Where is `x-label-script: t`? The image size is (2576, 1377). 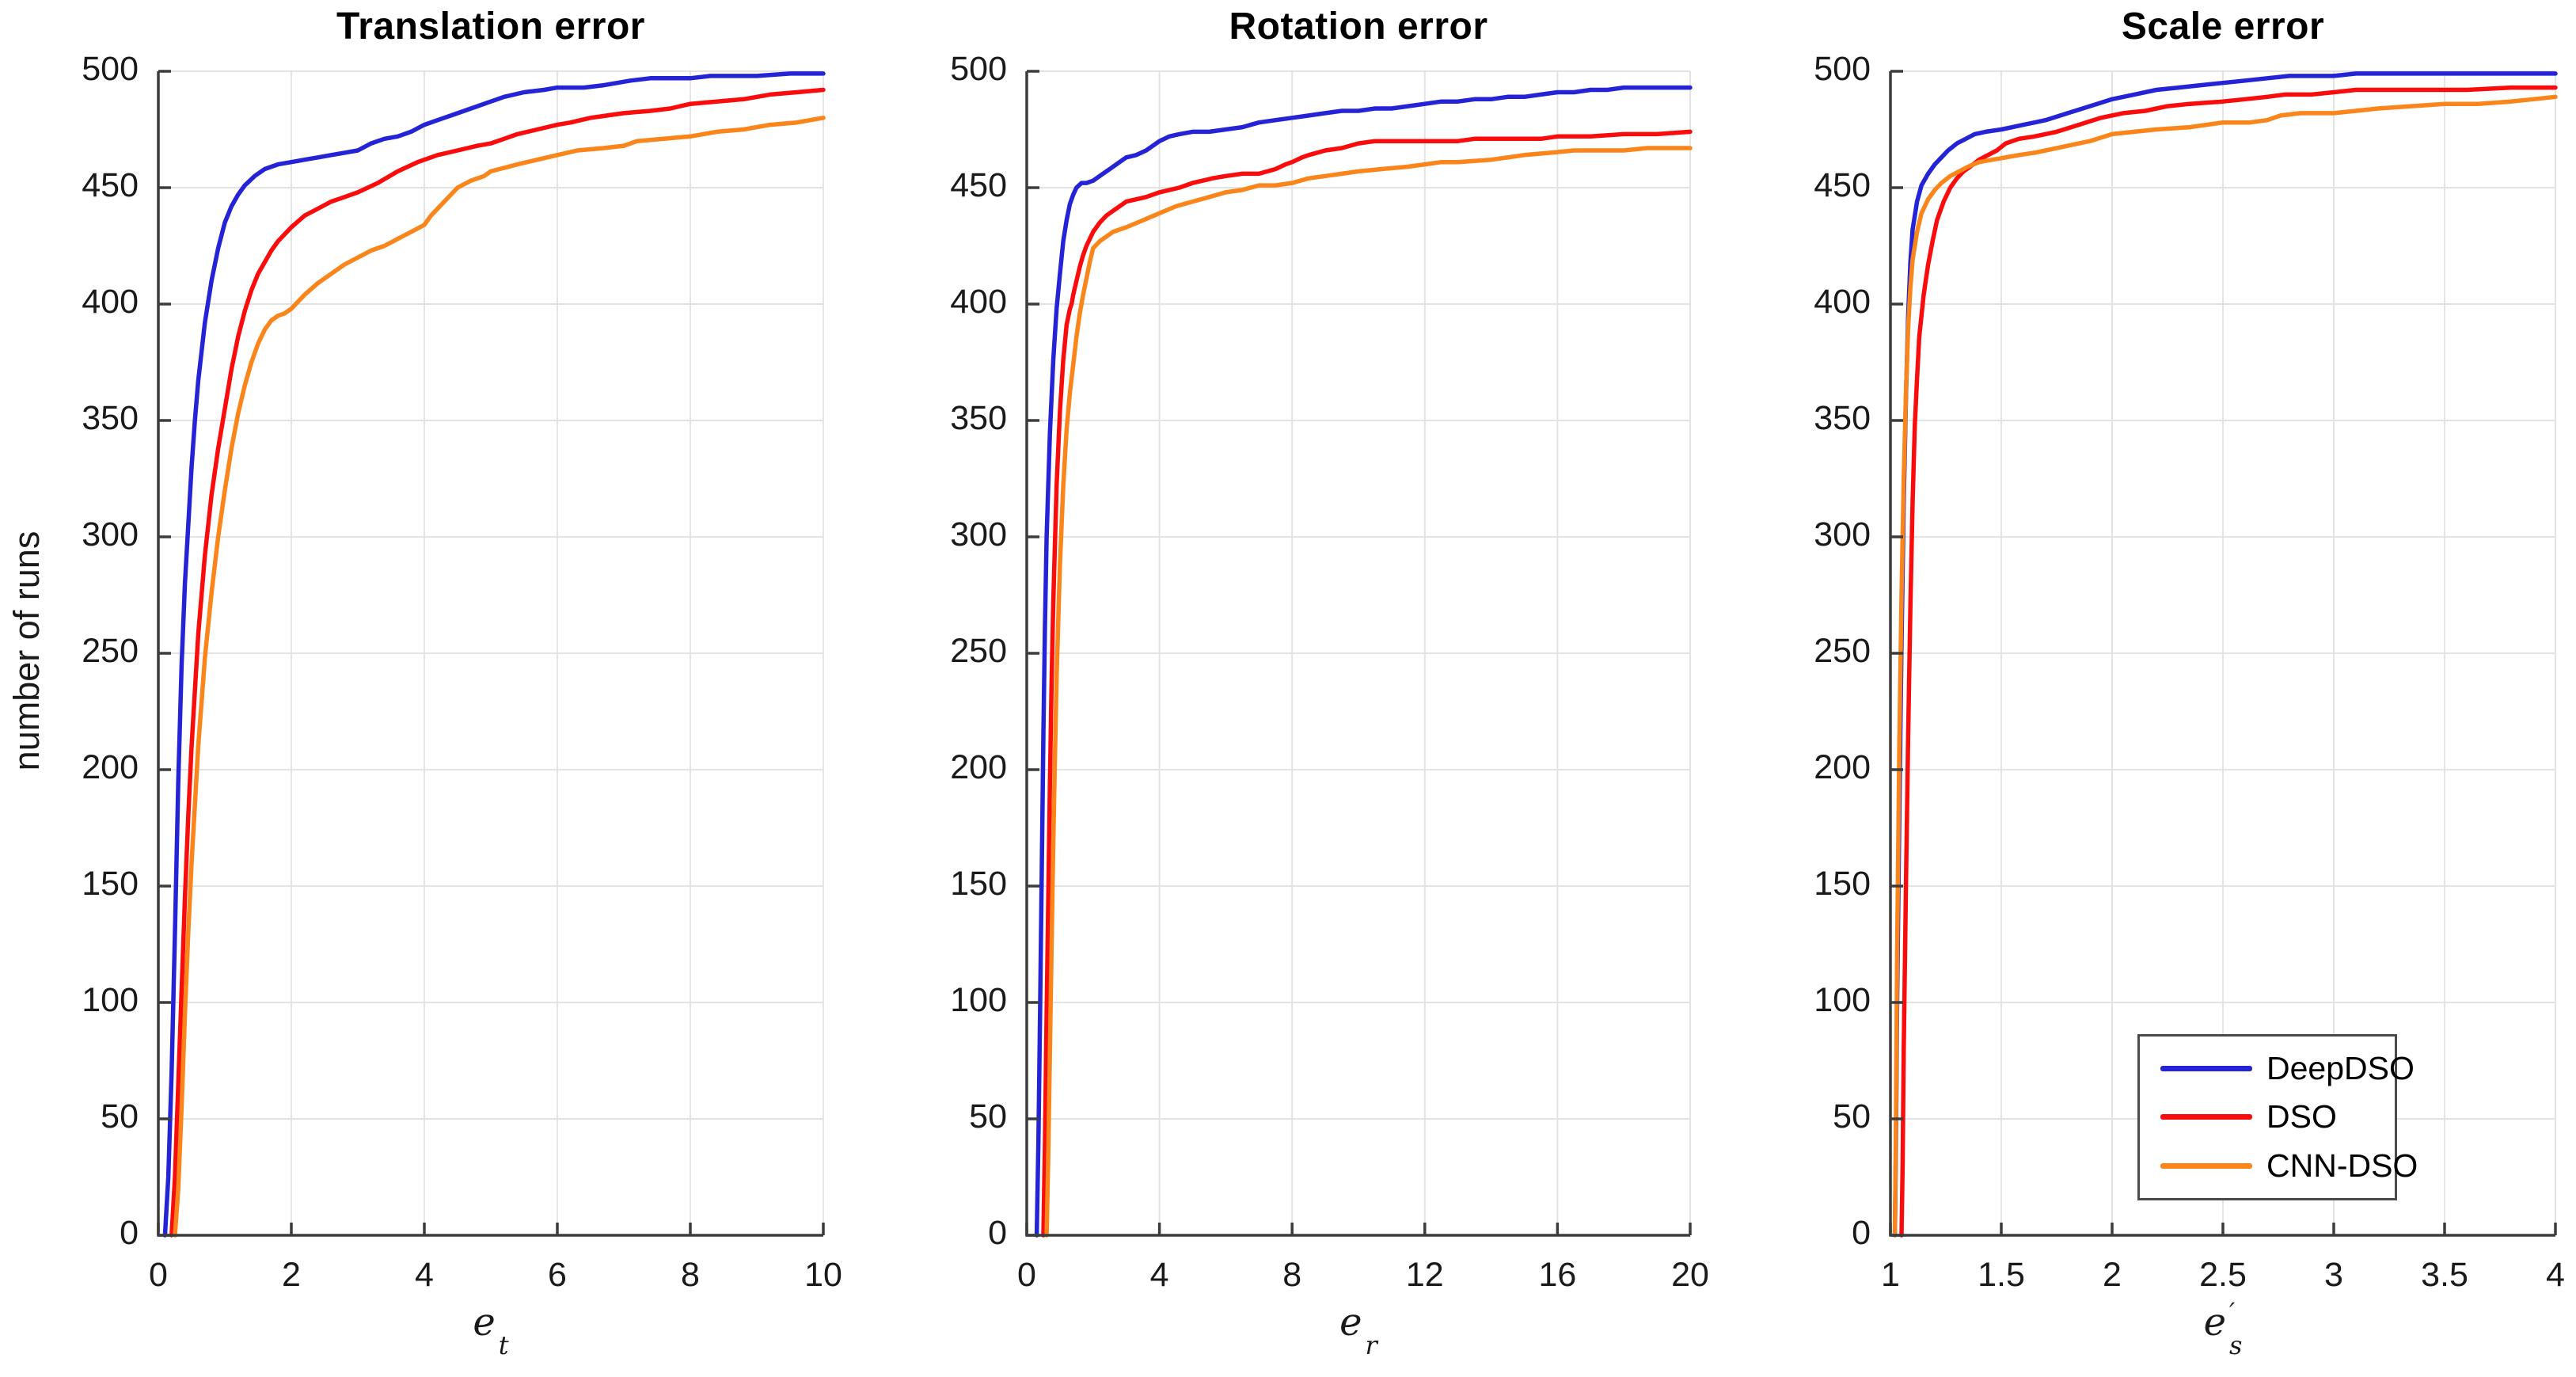 x-label-script: t is located at coordinates (503, 1330).